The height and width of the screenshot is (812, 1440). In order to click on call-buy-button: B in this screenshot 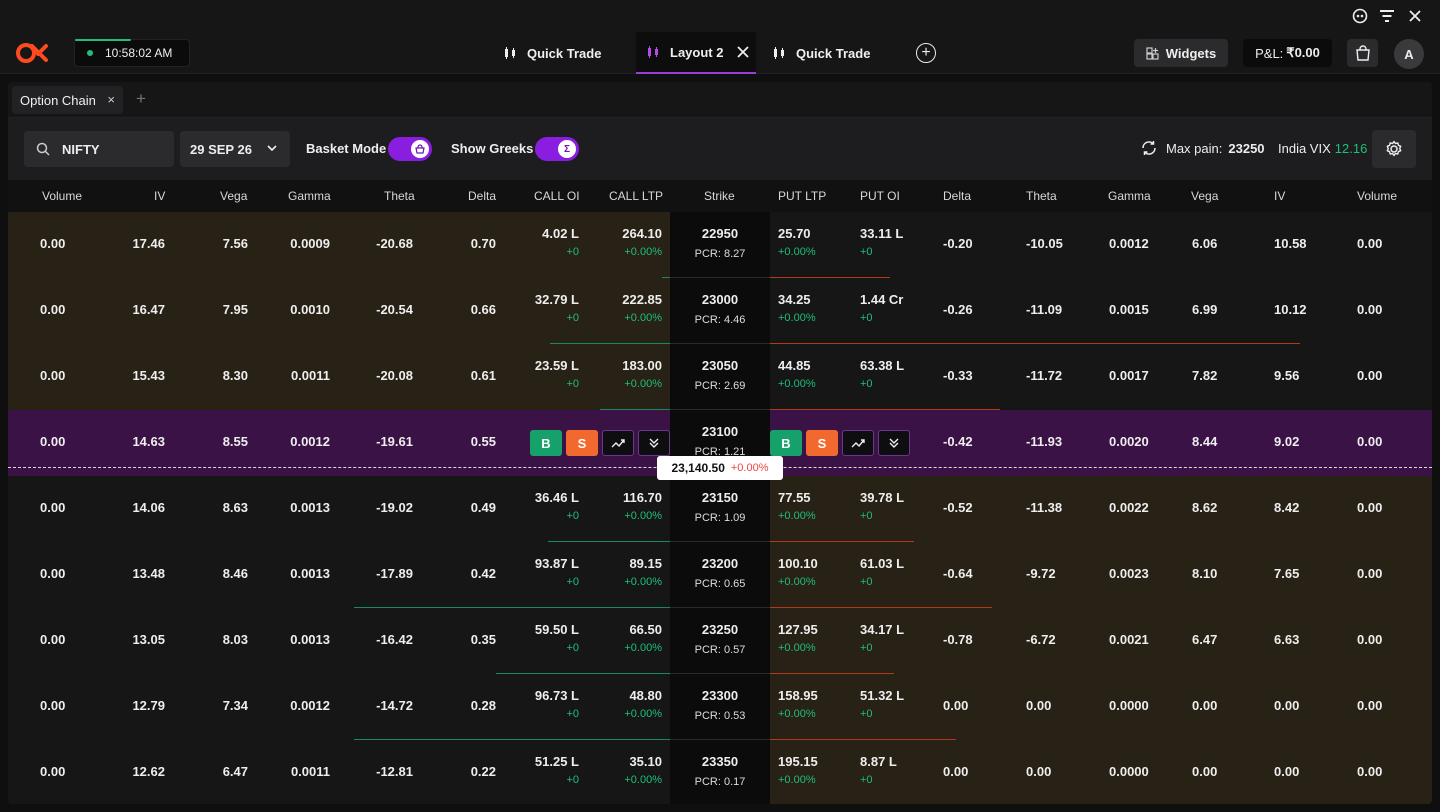, I will do `click(546, 443)`.